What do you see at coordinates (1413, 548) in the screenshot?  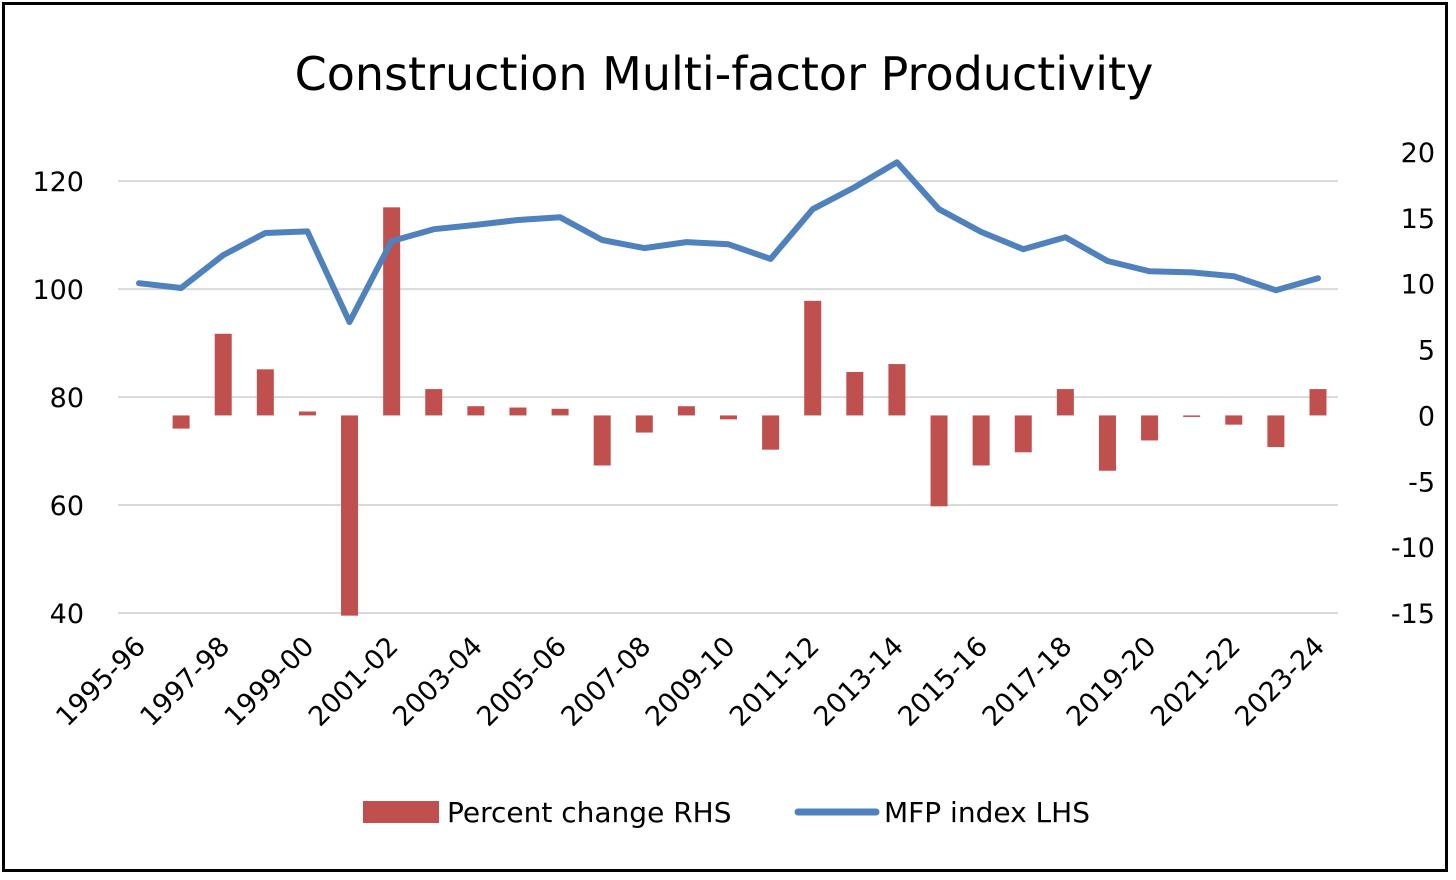 I see `right-axis-tick-label: -10` at bounding box center [1413, 548].